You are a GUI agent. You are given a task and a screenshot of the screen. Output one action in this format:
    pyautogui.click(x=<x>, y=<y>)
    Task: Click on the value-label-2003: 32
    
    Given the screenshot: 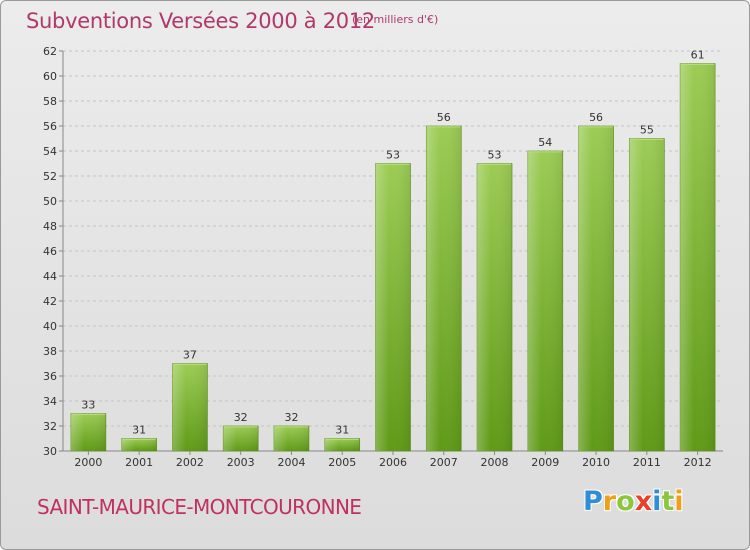 What is the action you would take?
    pyautogui.click(x=241, y=417)
    